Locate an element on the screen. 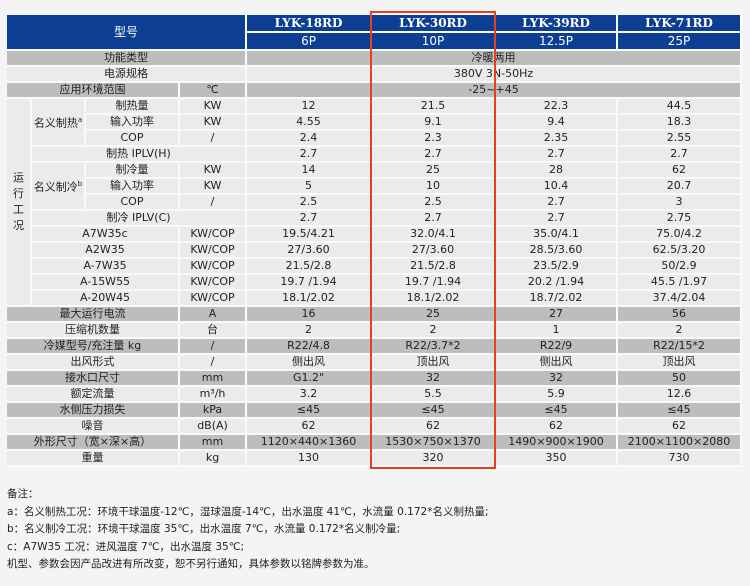  row-value: 19.7 /1.94 is located at coordinates (310, 283).